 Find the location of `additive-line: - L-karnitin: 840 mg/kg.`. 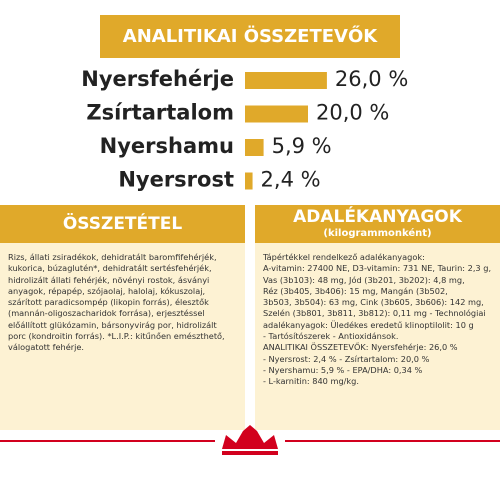

additive-line: - L-karnitin: 840 mg/kg. is located at coordinates (311, 381).